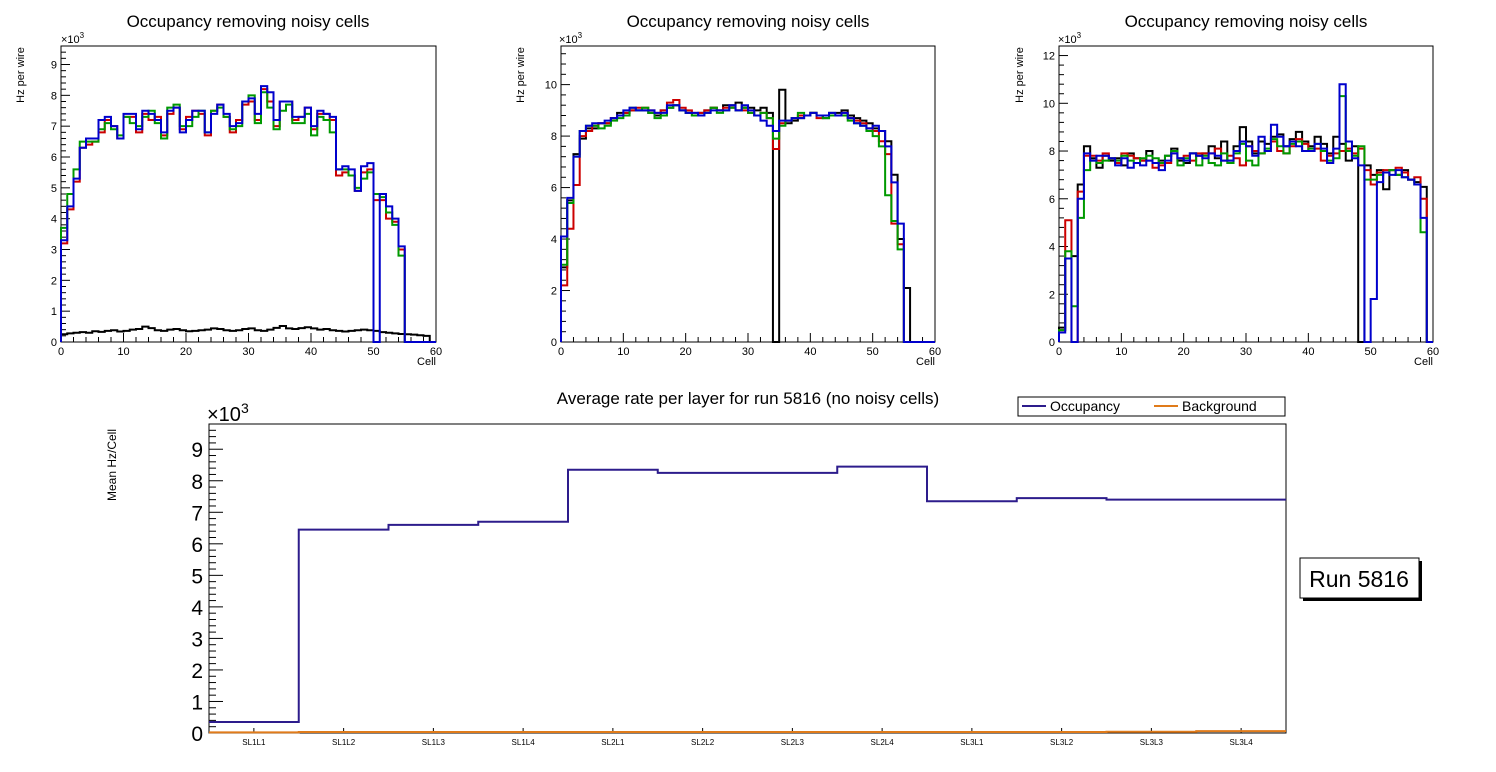 The height and width of the screenshot is (772, 1496). What do you see at coordinates (436, 352) in the screenshot?
I see `panel-1-xtick-label: 60` at bounding box center [436, 352].